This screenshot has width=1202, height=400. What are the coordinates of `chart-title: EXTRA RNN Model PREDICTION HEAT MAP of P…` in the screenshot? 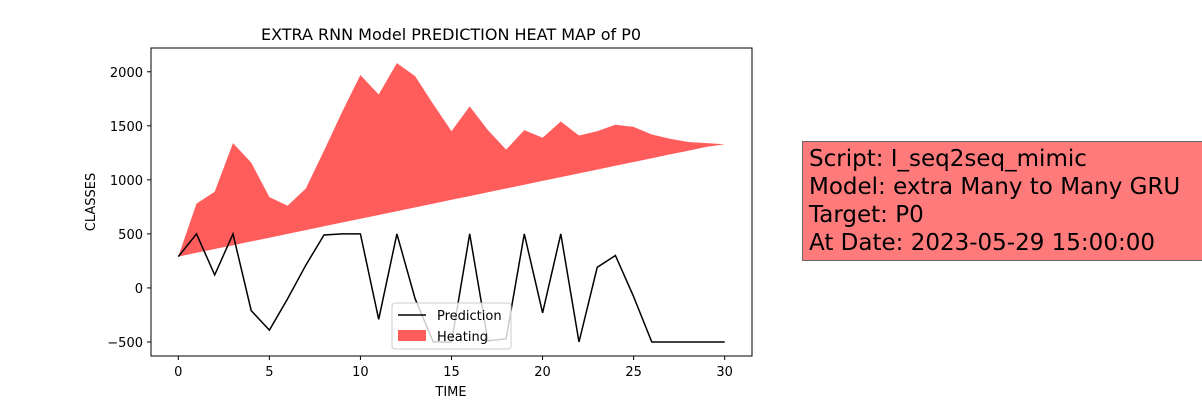 It's located at (451, 34).